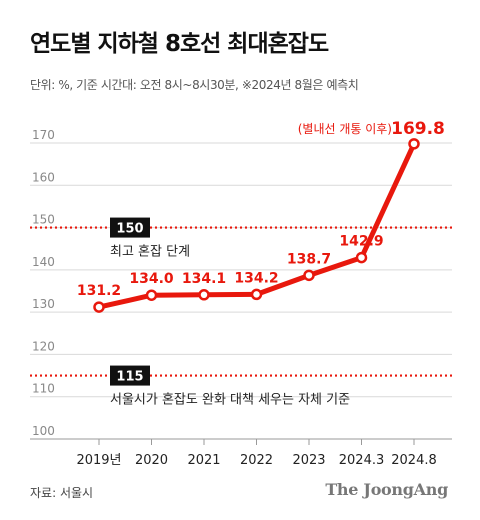  Describe the element at coordinates (62, 493) in the screenshot. I see `source-note: 자료: 서울시` at that location.